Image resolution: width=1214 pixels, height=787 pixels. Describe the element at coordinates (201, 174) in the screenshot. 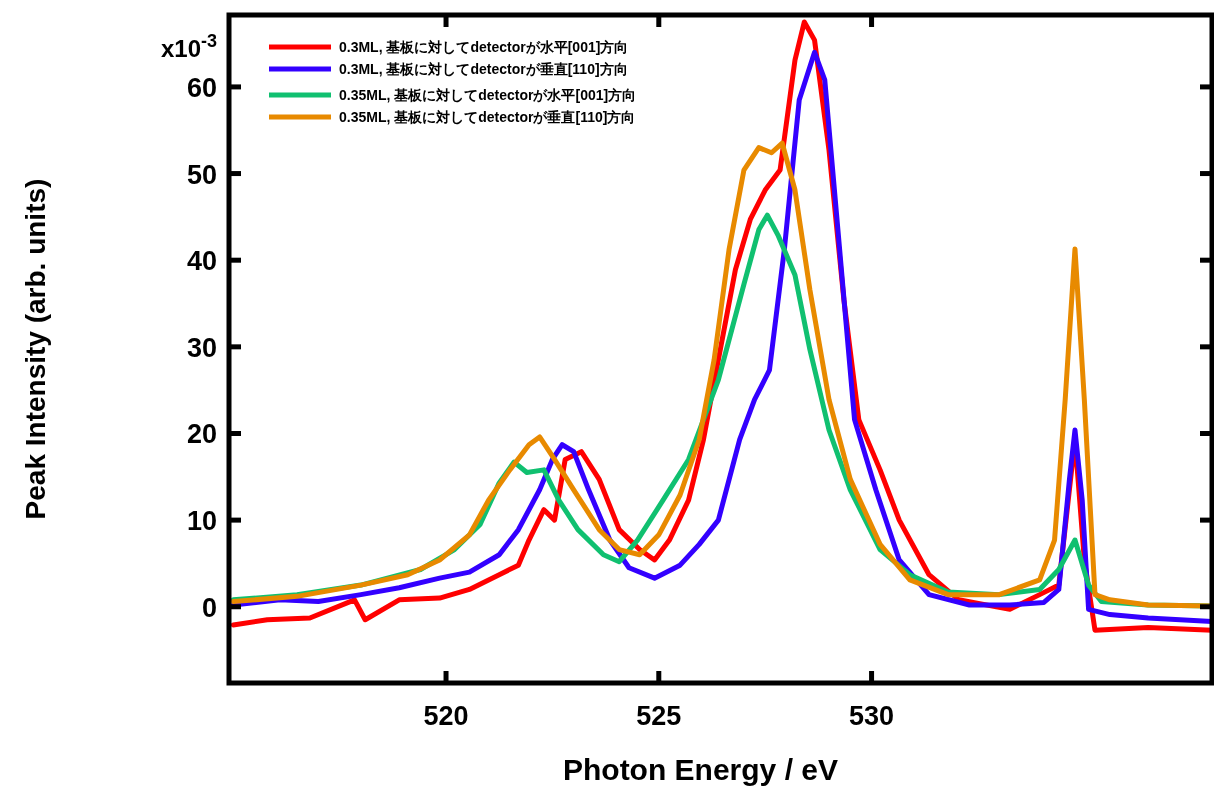

I see `y-tick-label: 50` at that location.